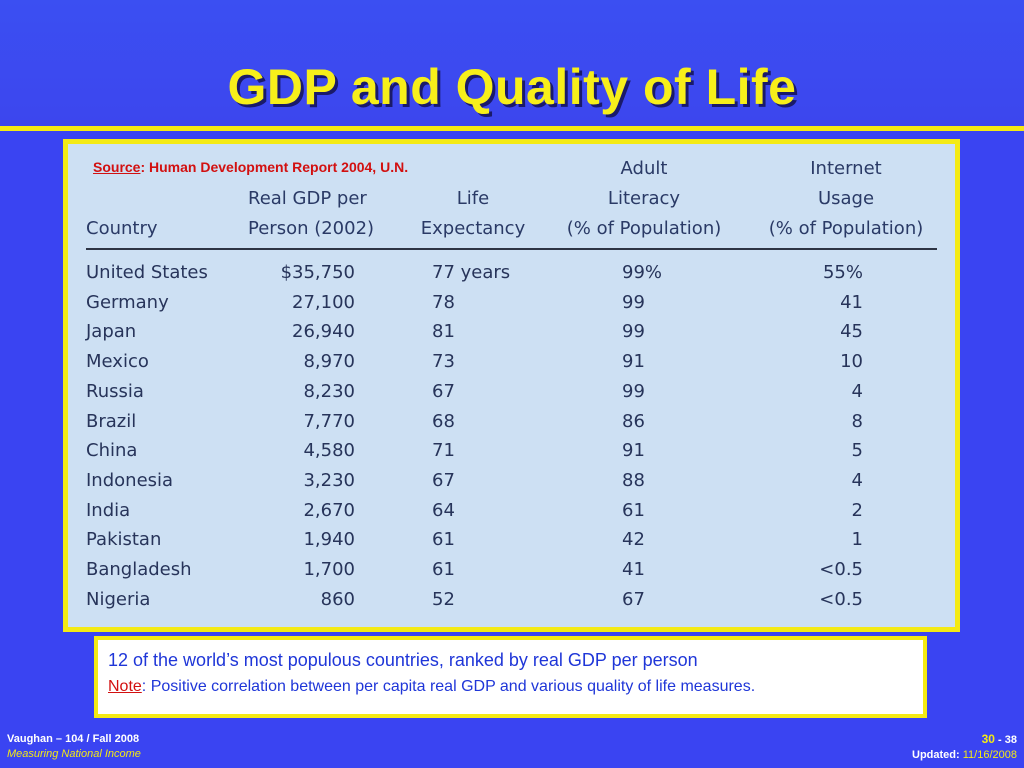  What do you see at coordinates (443, 302) in the screenshot?
I see `cell-life-expectancy: 78` at bounding box center [443, 302].